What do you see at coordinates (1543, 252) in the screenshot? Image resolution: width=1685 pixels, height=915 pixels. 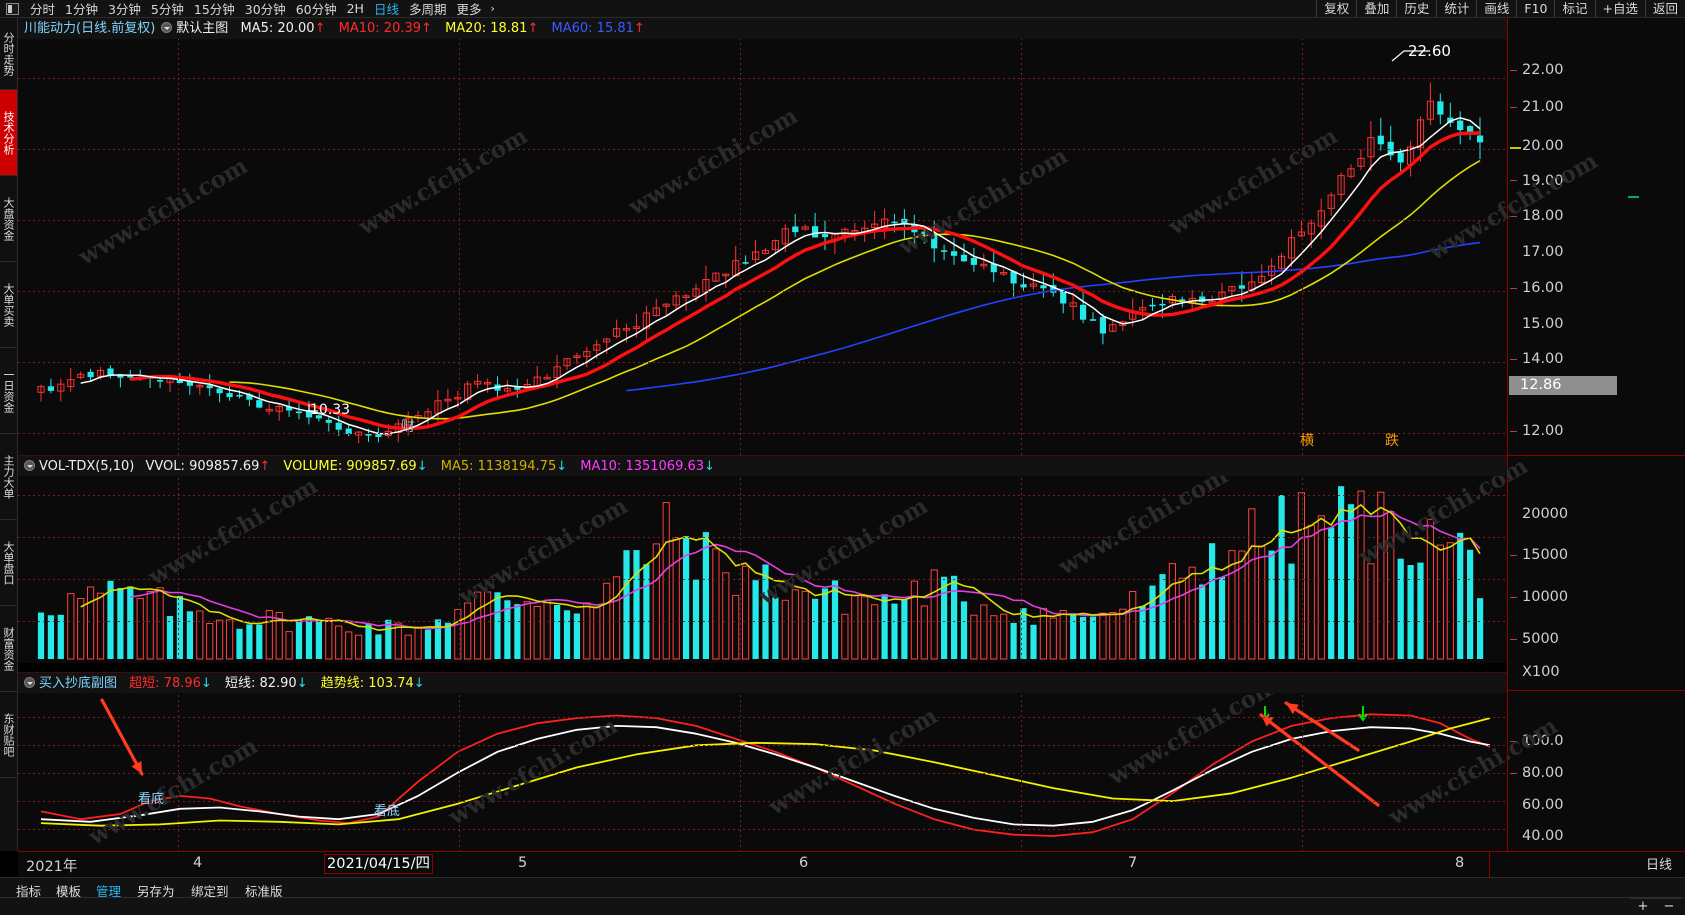 I see `price-tick-5: 17.00` at bounding box center [1543, 252].